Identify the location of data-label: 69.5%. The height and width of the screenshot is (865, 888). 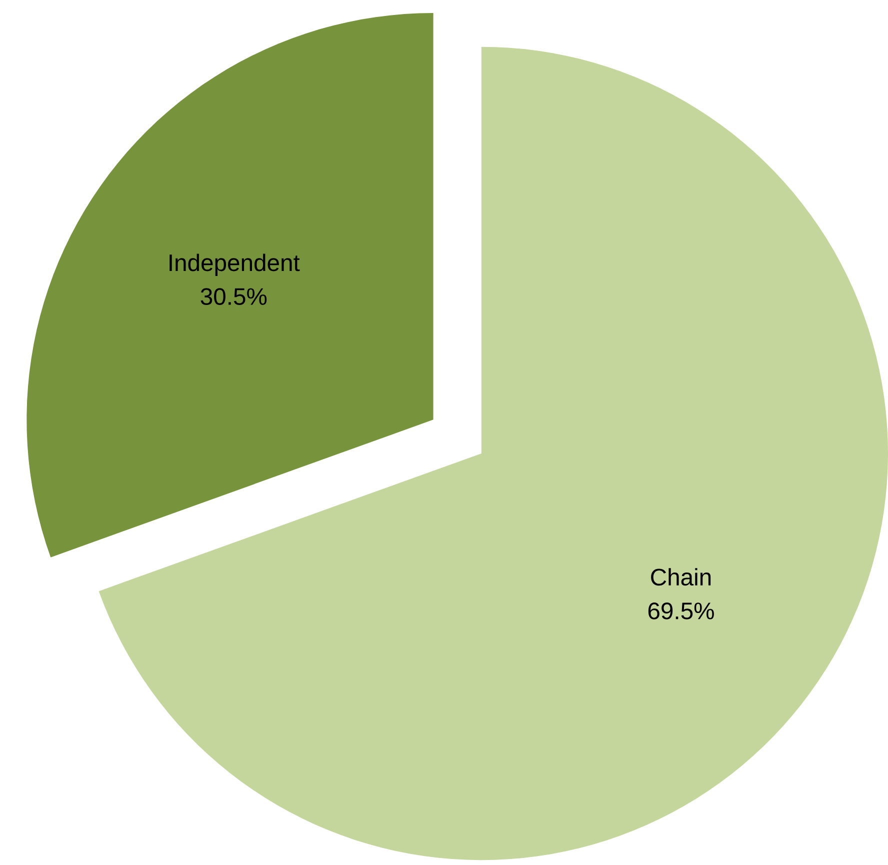
(681, 611).